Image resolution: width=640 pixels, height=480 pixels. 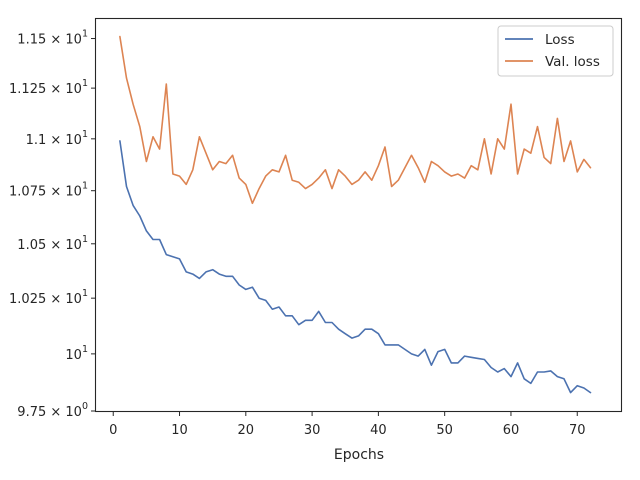 I want to click on x-tick-label: 60, so click(x=511, y=430).